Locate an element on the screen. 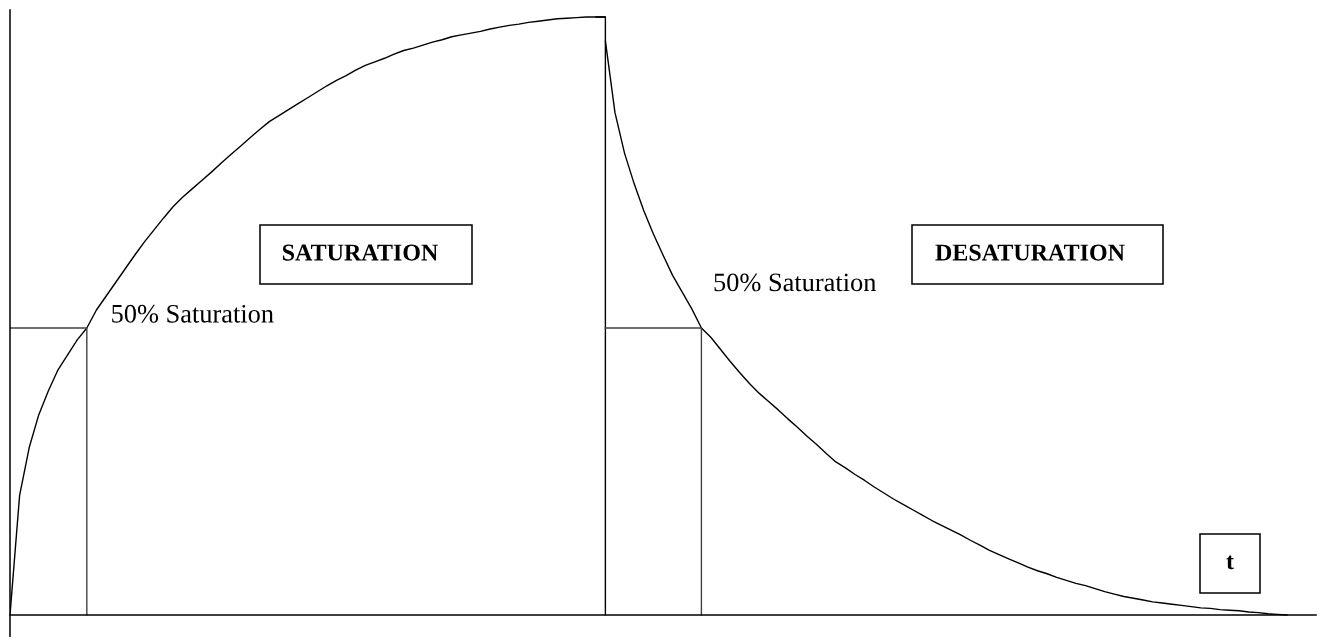  annotation: DESATURATION is located at coordinates (1030, 252).